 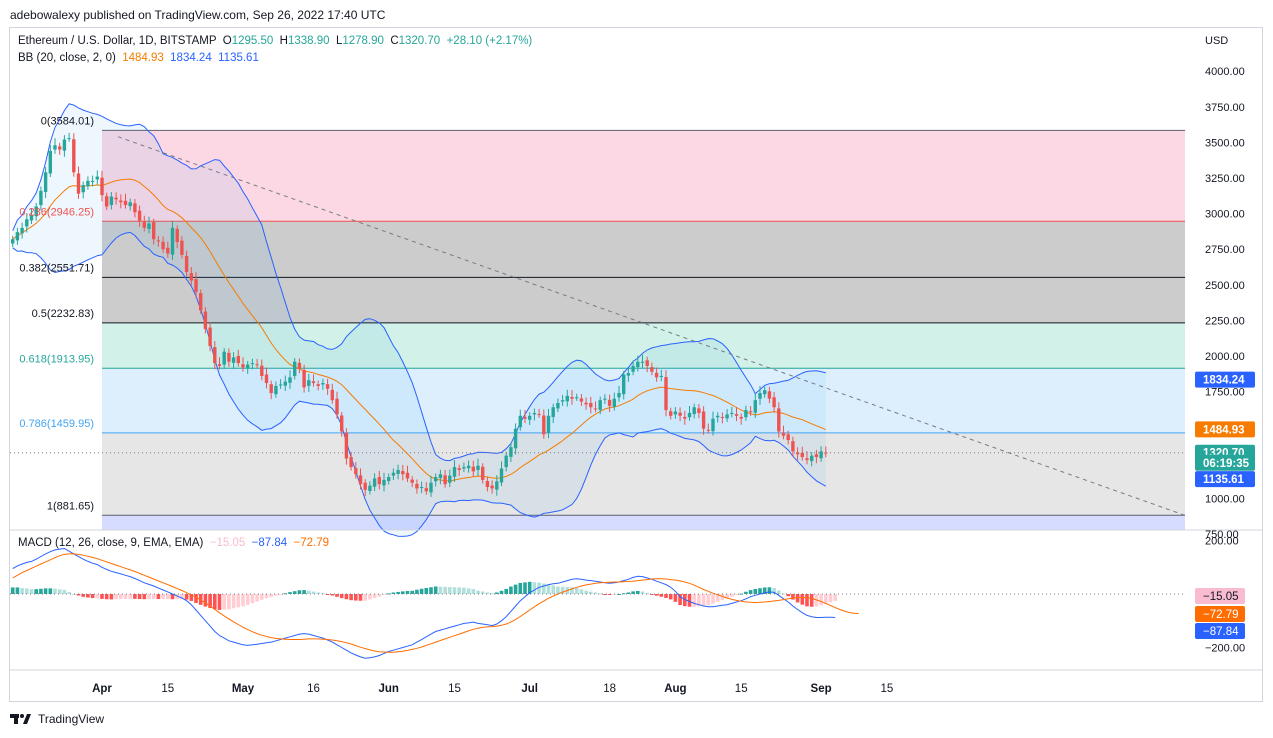 What do you see at coordinates (283, 41) in the screenshot?
I see `high-label: H` at bounding box center [283, 41].